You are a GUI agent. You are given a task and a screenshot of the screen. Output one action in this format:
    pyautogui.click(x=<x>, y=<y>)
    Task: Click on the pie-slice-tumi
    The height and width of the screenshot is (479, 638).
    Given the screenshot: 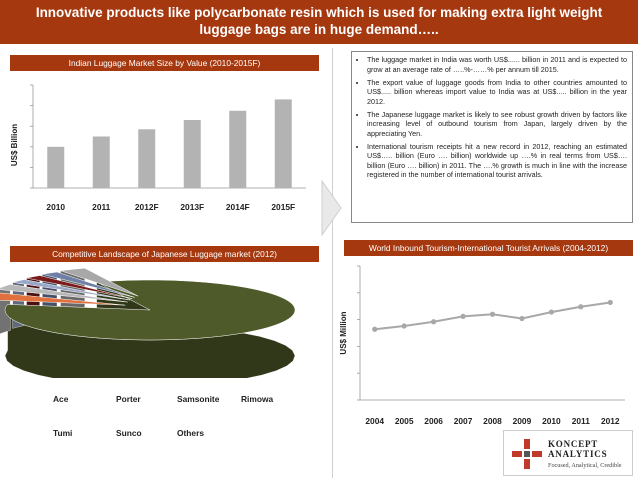 What is the action you would take?
    pyautogui.click(x=79, y=287)
    